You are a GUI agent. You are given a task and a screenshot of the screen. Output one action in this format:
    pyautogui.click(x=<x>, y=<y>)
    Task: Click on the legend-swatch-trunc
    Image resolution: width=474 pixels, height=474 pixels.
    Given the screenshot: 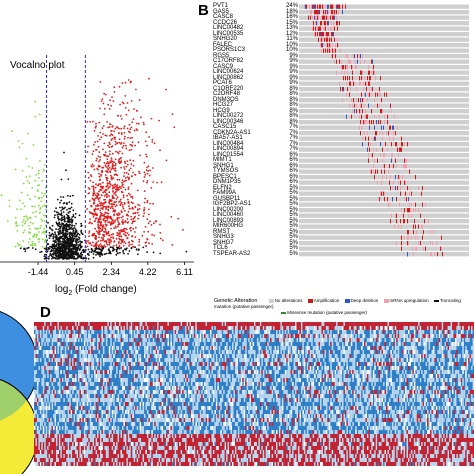 What is the action you would take?
    pyautogui.click(x=436, y=300)
    